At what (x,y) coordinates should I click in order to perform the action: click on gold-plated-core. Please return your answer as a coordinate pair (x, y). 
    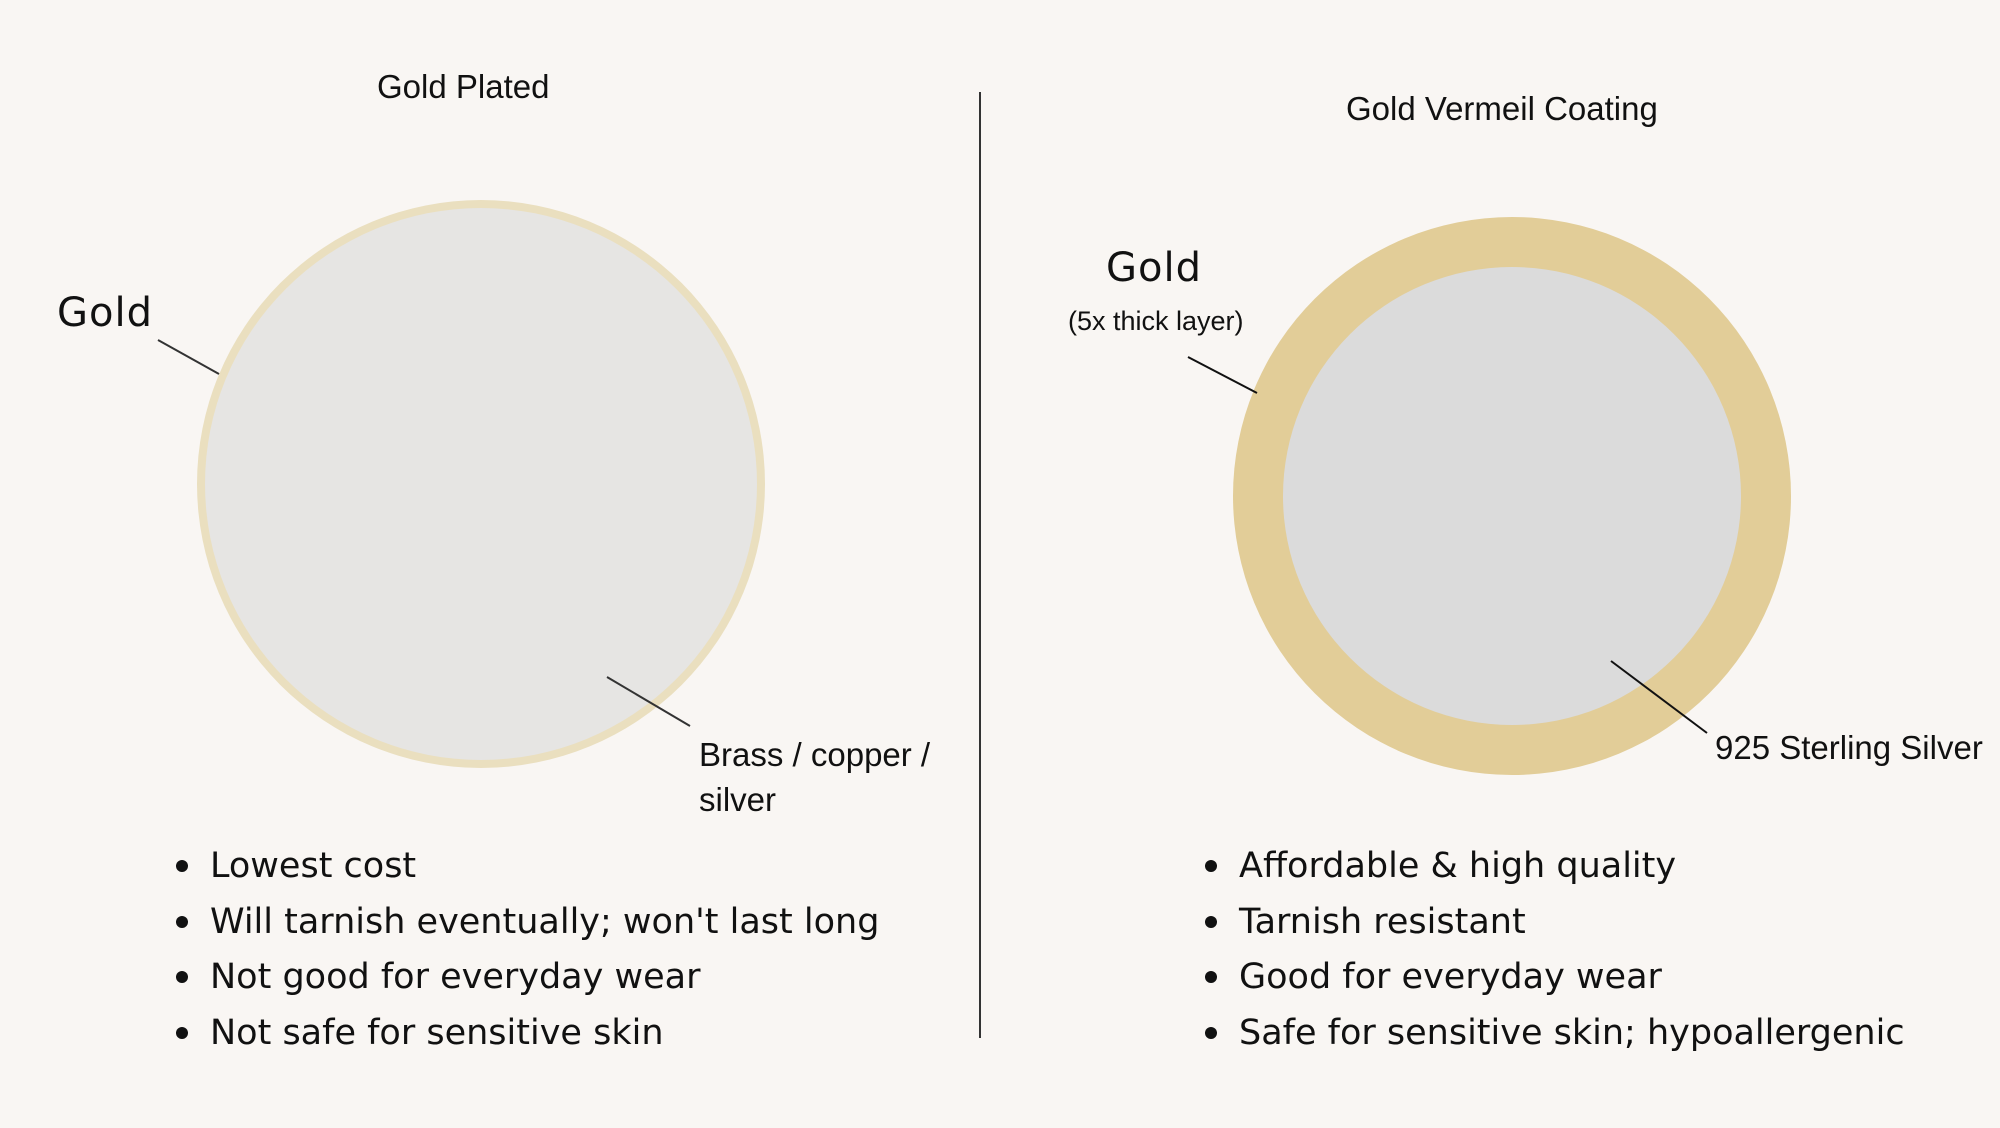
    Looking at the image, I should click on (481, 484).